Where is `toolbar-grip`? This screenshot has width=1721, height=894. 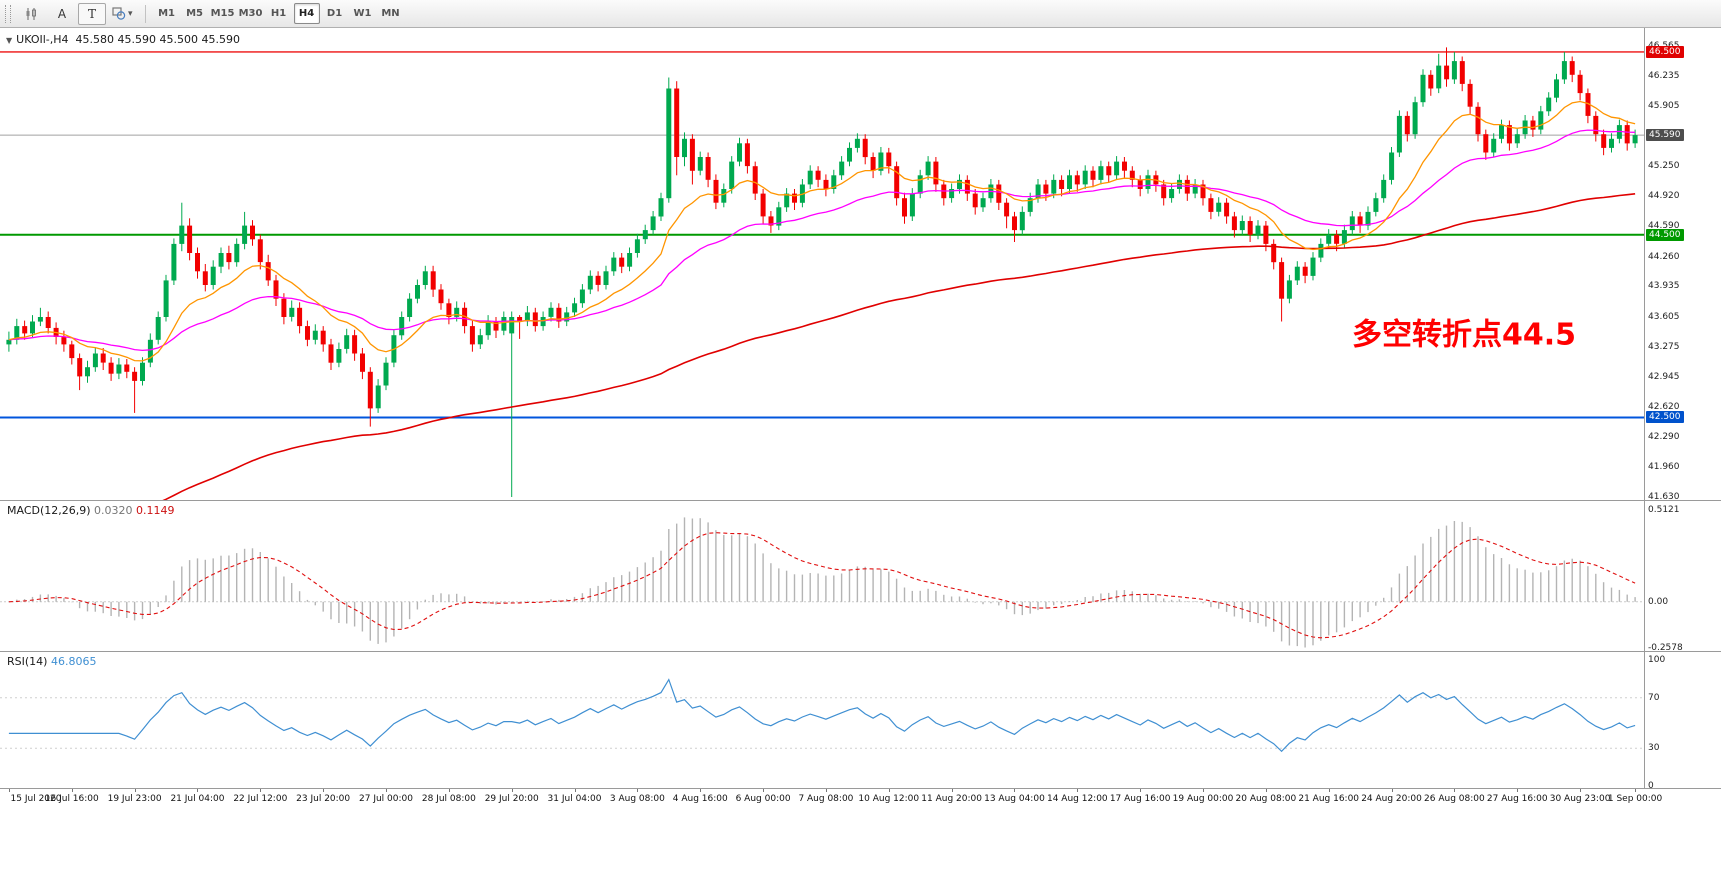 toolbar-grip is located at coordinates (8, 13).